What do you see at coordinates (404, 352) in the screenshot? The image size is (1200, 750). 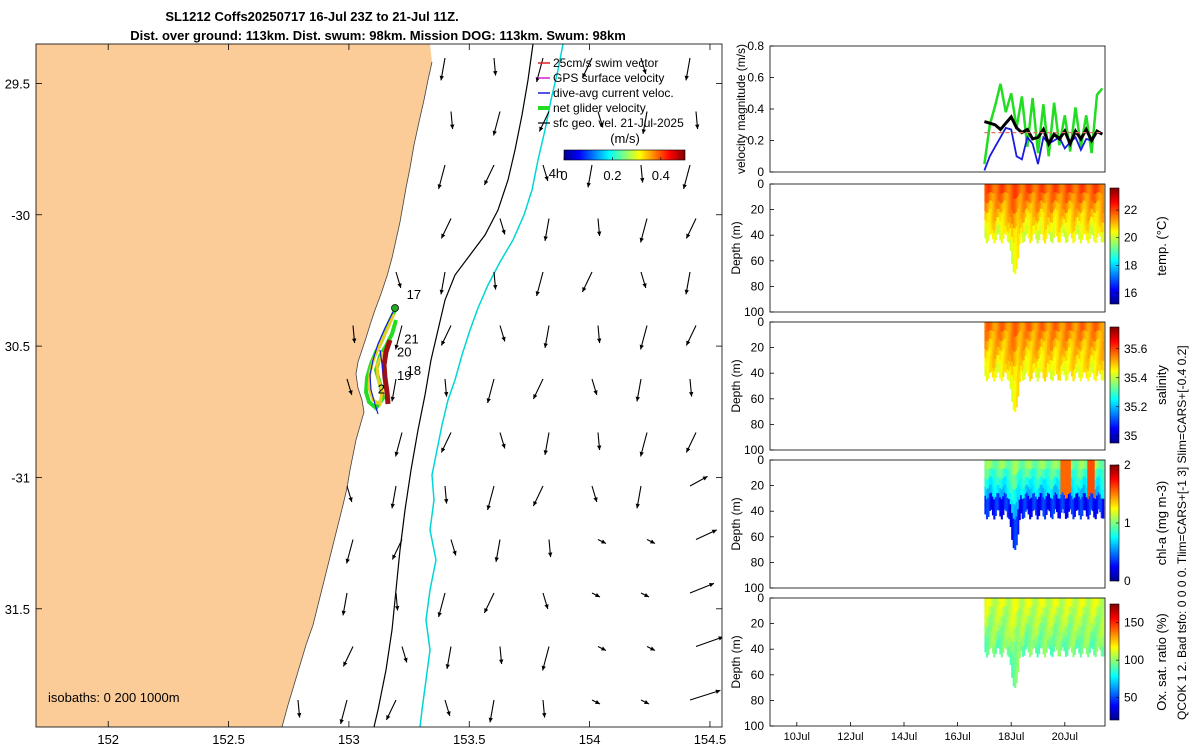 I see `track-day-label: 20` at bounding box center [404, 352].